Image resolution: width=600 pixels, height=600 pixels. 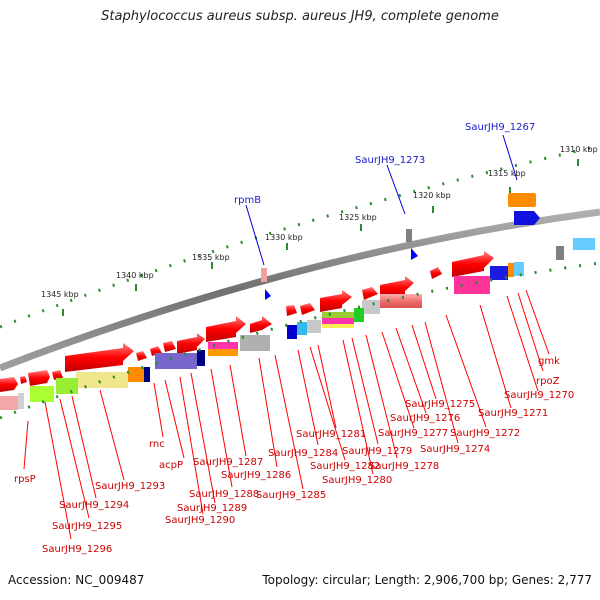 What do you see at coordinates (413, 433) in the screenshot?
I see `gene-label-saurjh9-1277: SaurJH9_1277` at bounding box center [413, 433].